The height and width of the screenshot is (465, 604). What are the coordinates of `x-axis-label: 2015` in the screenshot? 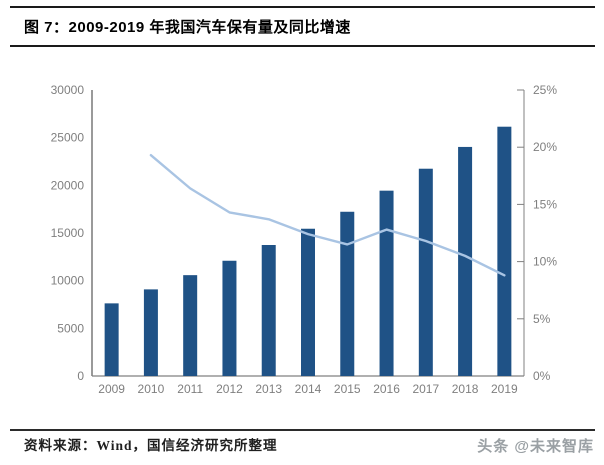 It's located at (347, 389).